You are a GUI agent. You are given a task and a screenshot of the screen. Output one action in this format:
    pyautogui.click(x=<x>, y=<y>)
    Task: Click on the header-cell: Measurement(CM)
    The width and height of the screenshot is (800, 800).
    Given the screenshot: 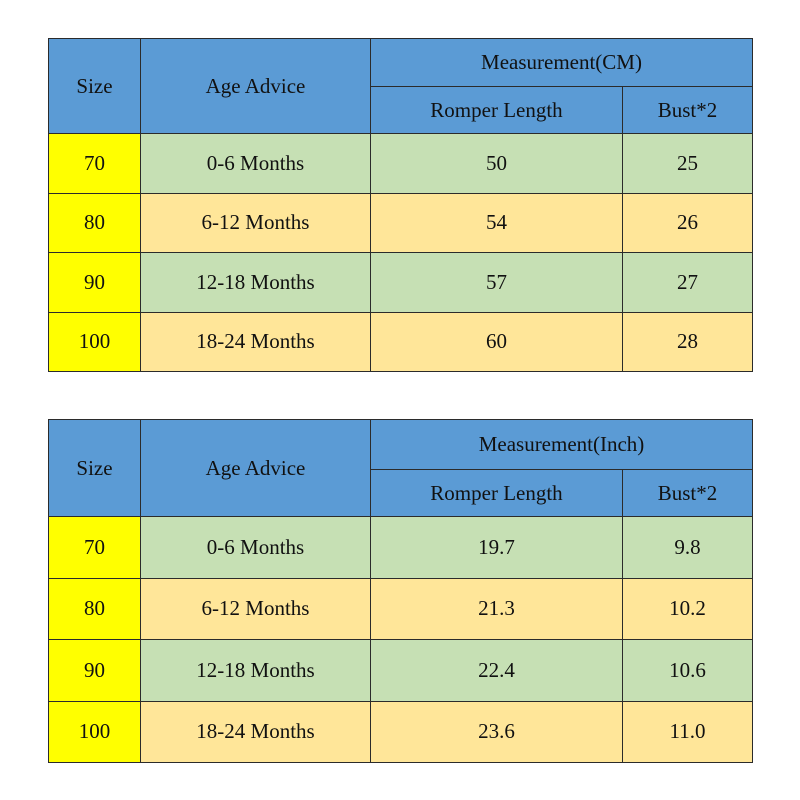 What is the action you would take?
    pyautogui.click(x=561, y=62)
    